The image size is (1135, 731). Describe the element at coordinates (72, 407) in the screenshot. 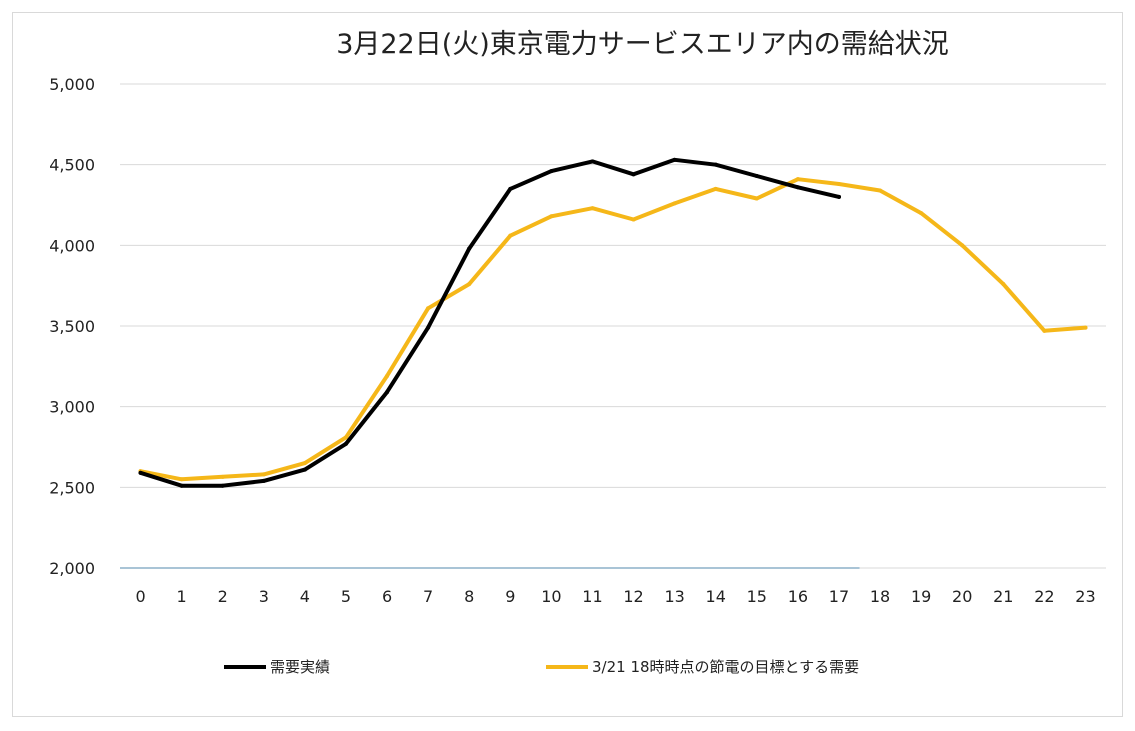

I see `y-tick-label: 3,000` at that location.